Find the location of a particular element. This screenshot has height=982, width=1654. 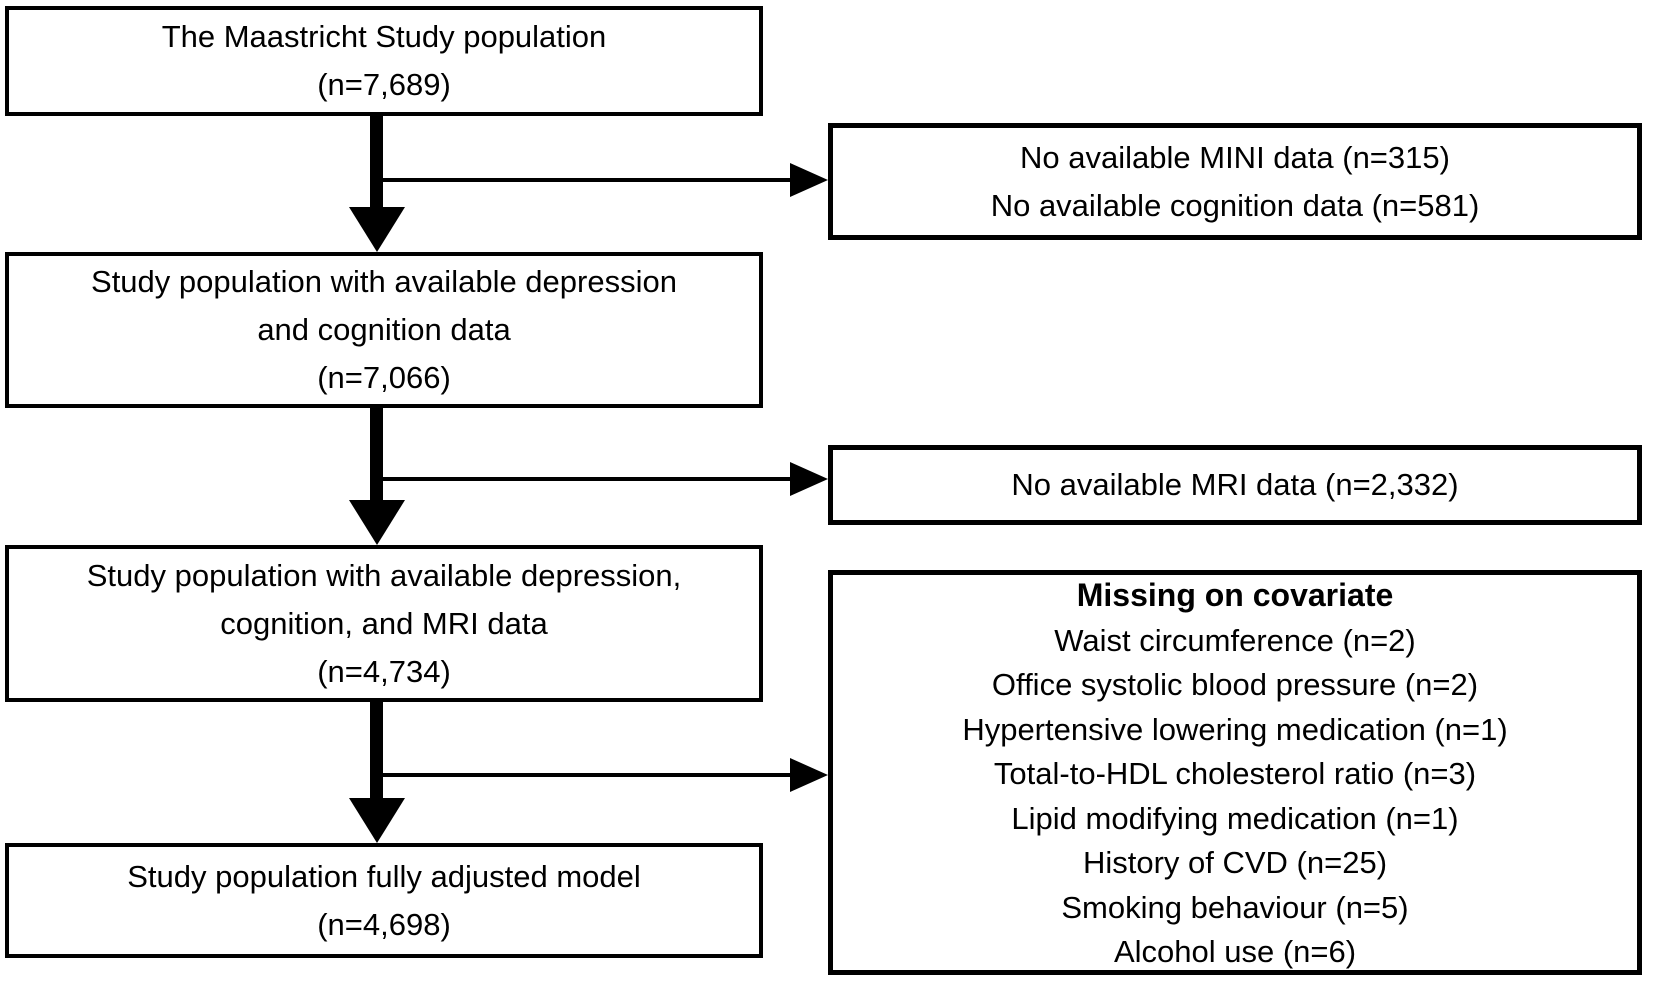

box-count: (n=4,698) is located at coordinates (384, 924).